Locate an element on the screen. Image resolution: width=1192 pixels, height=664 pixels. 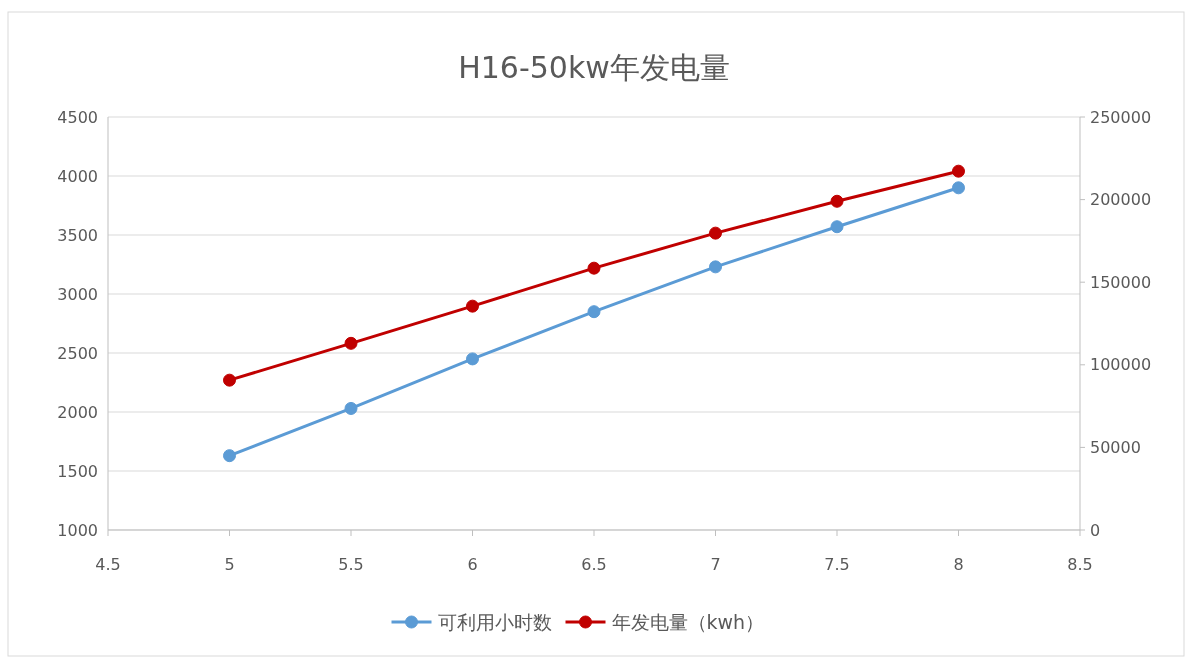
y2-tick-label: 0 is located at coordinates (1095, 530).